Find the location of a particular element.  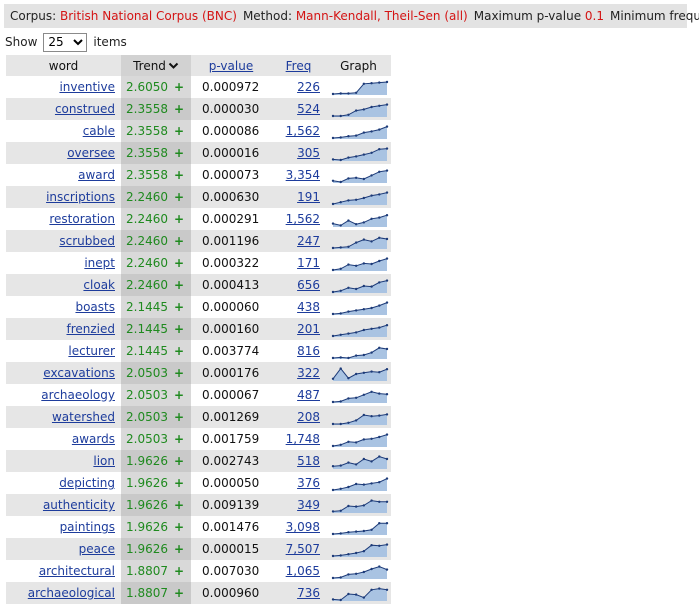

freq-cell: 1,562 is located at coordinates (298, 219).